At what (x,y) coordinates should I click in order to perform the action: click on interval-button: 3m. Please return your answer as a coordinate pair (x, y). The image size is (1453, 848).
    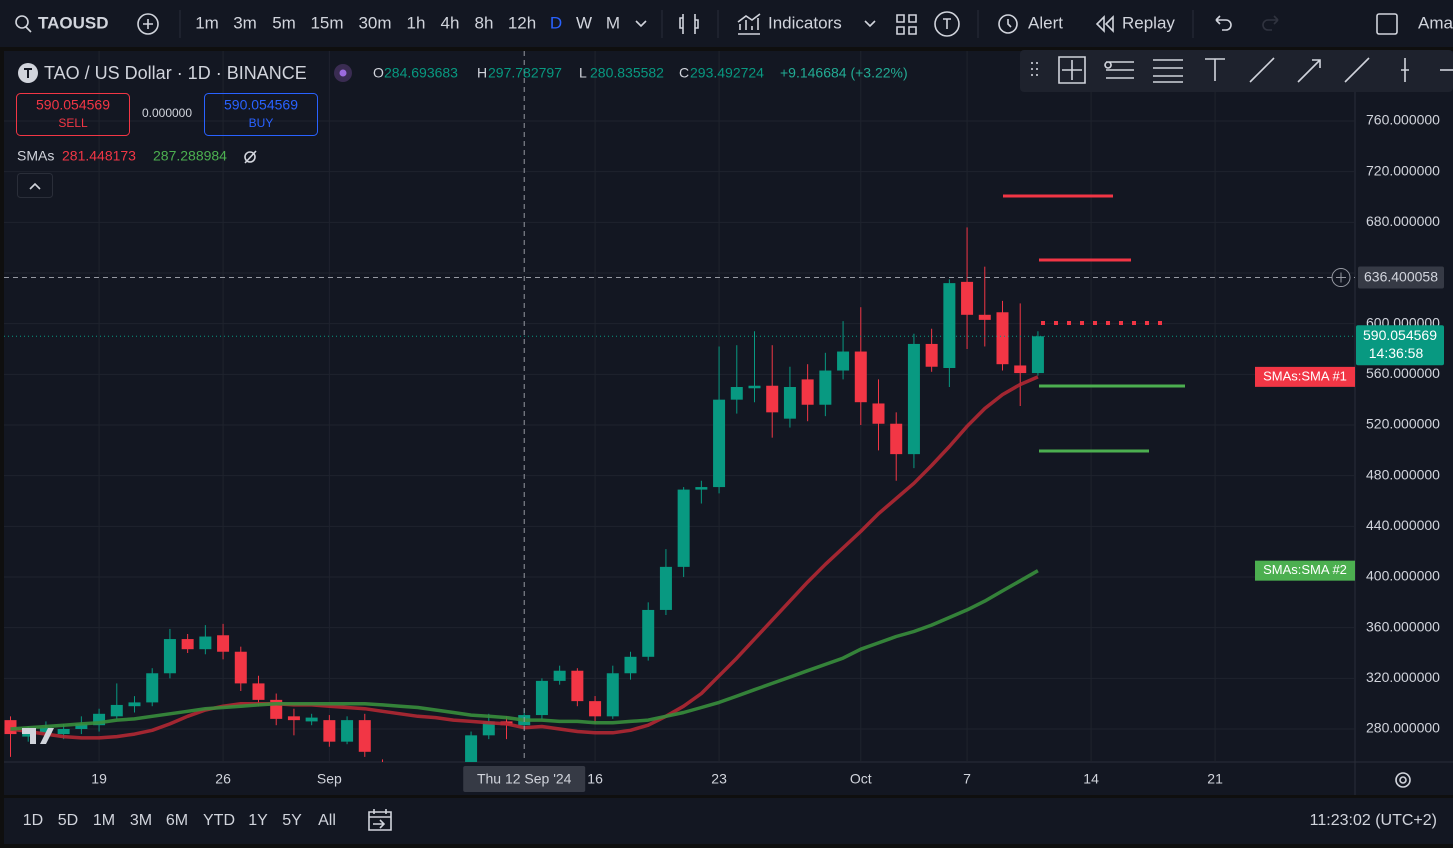
    Looking at the image, I should click on (245, 22).